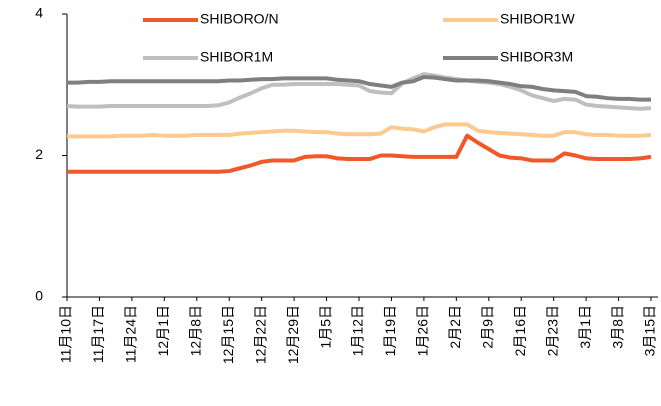 The width and height of the screenshot is (661, 406). Describe the element at coordinates (585, 327) in the screenshot. I see `x-tick-label: 3月1日` at that location.